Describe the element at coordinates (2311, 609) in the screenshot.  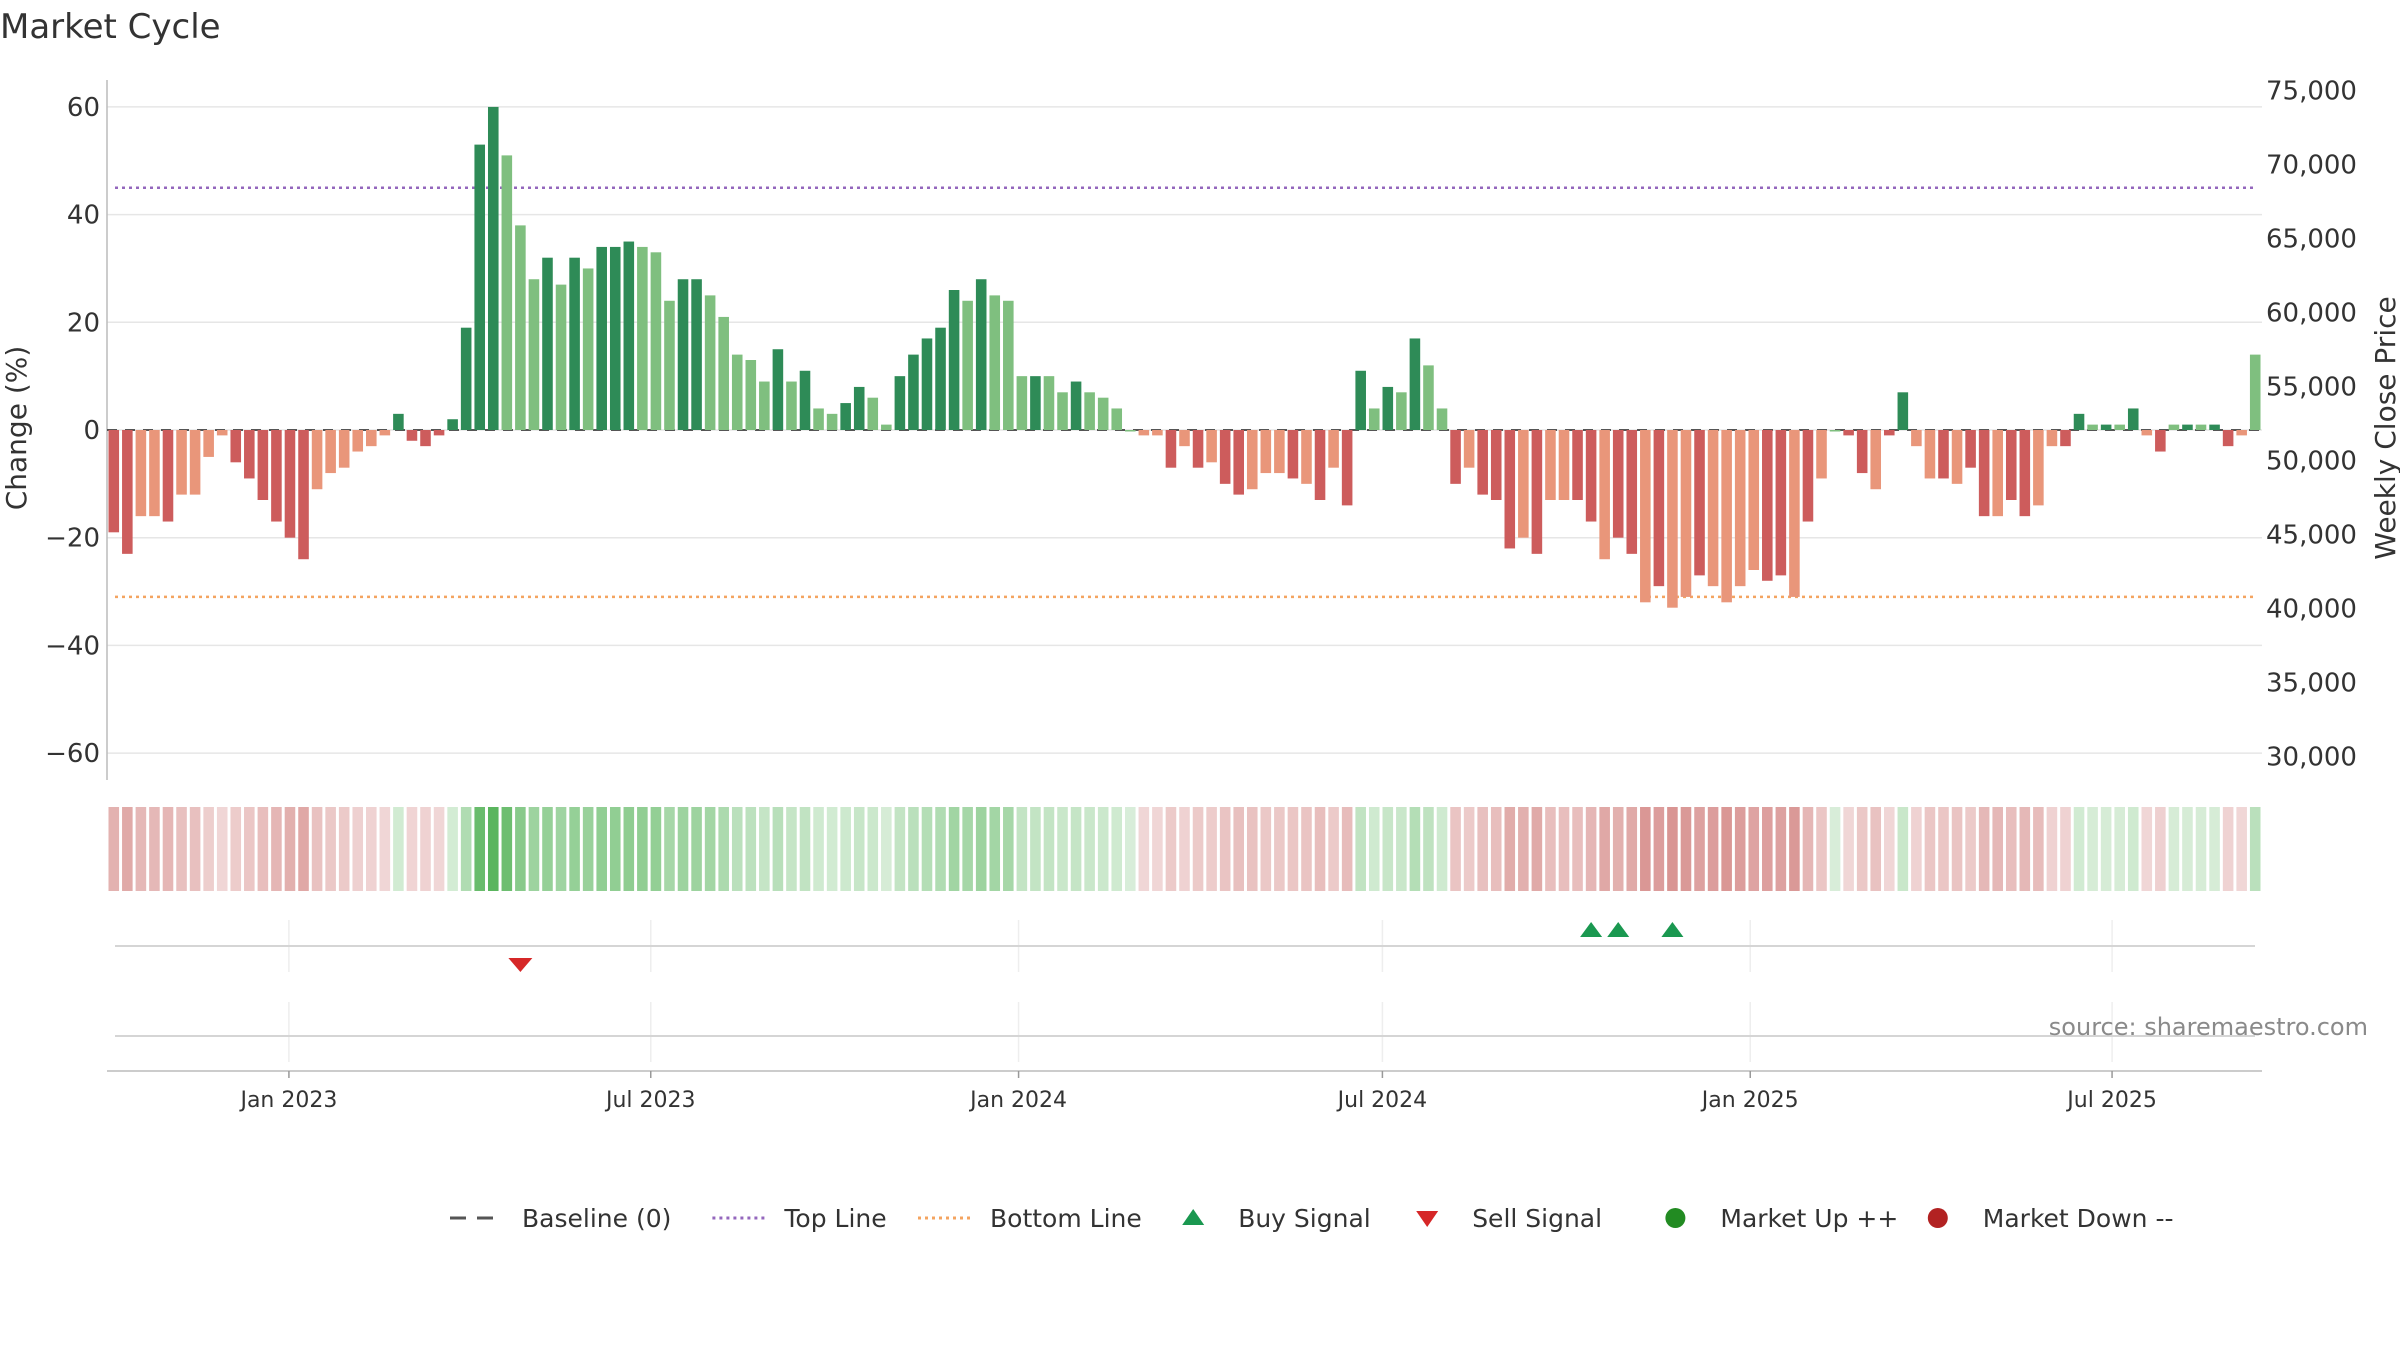
I see `y-tick-label-right: 40,000` at that location.